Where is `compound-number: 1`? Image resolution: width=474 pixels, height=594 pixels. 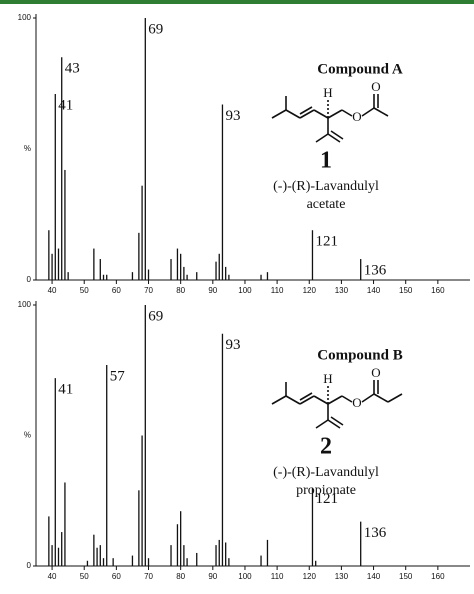 compound-number: 1 is located at coordinates (326, 161).